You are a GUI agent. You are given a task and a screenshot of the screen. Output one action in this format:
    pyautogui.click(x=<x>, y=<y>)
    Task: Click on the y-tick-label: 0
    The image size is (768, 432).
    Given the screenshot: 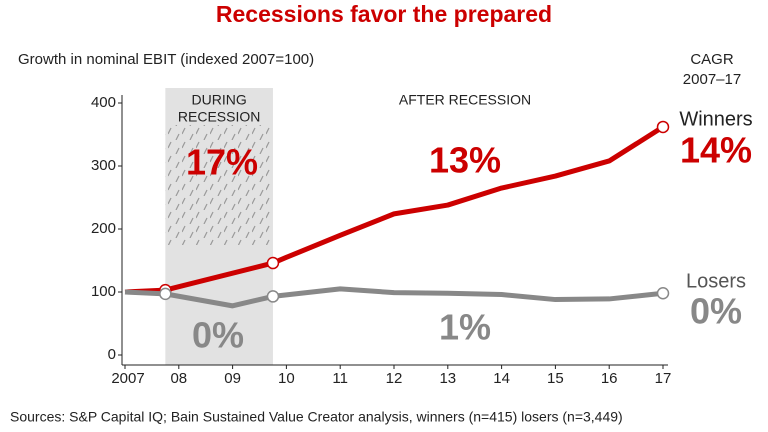 What is the action you would take?
    pyautogui.click(x=112, y=354)
    